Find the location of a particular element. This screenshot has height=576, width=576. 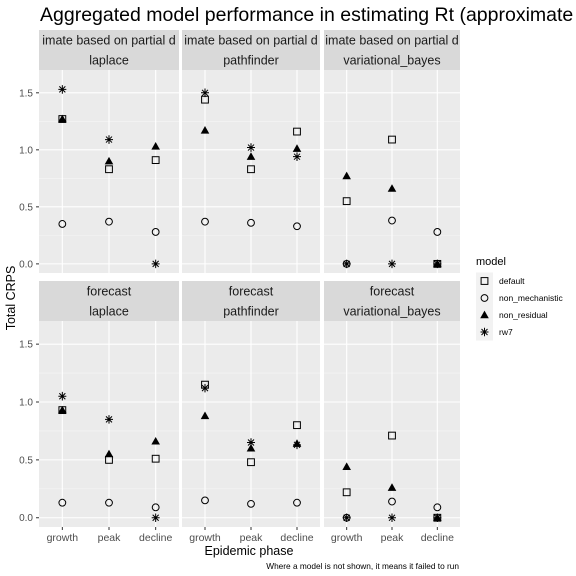

legend-marker-rw7 is located at coordinates (484, 332).